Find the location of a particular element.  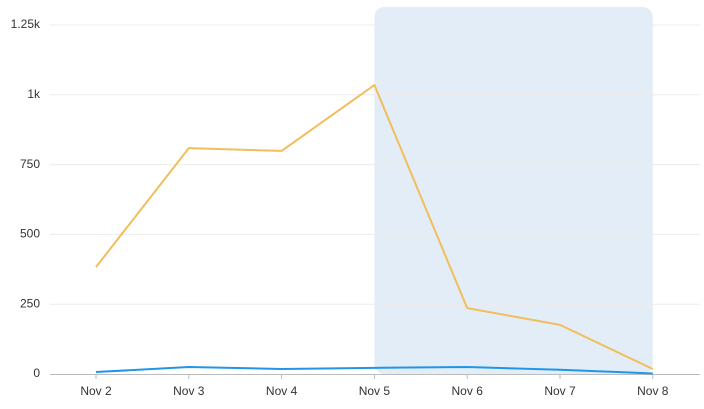

x-tick-label: Nov 2 is located at coordinates (96, 391).